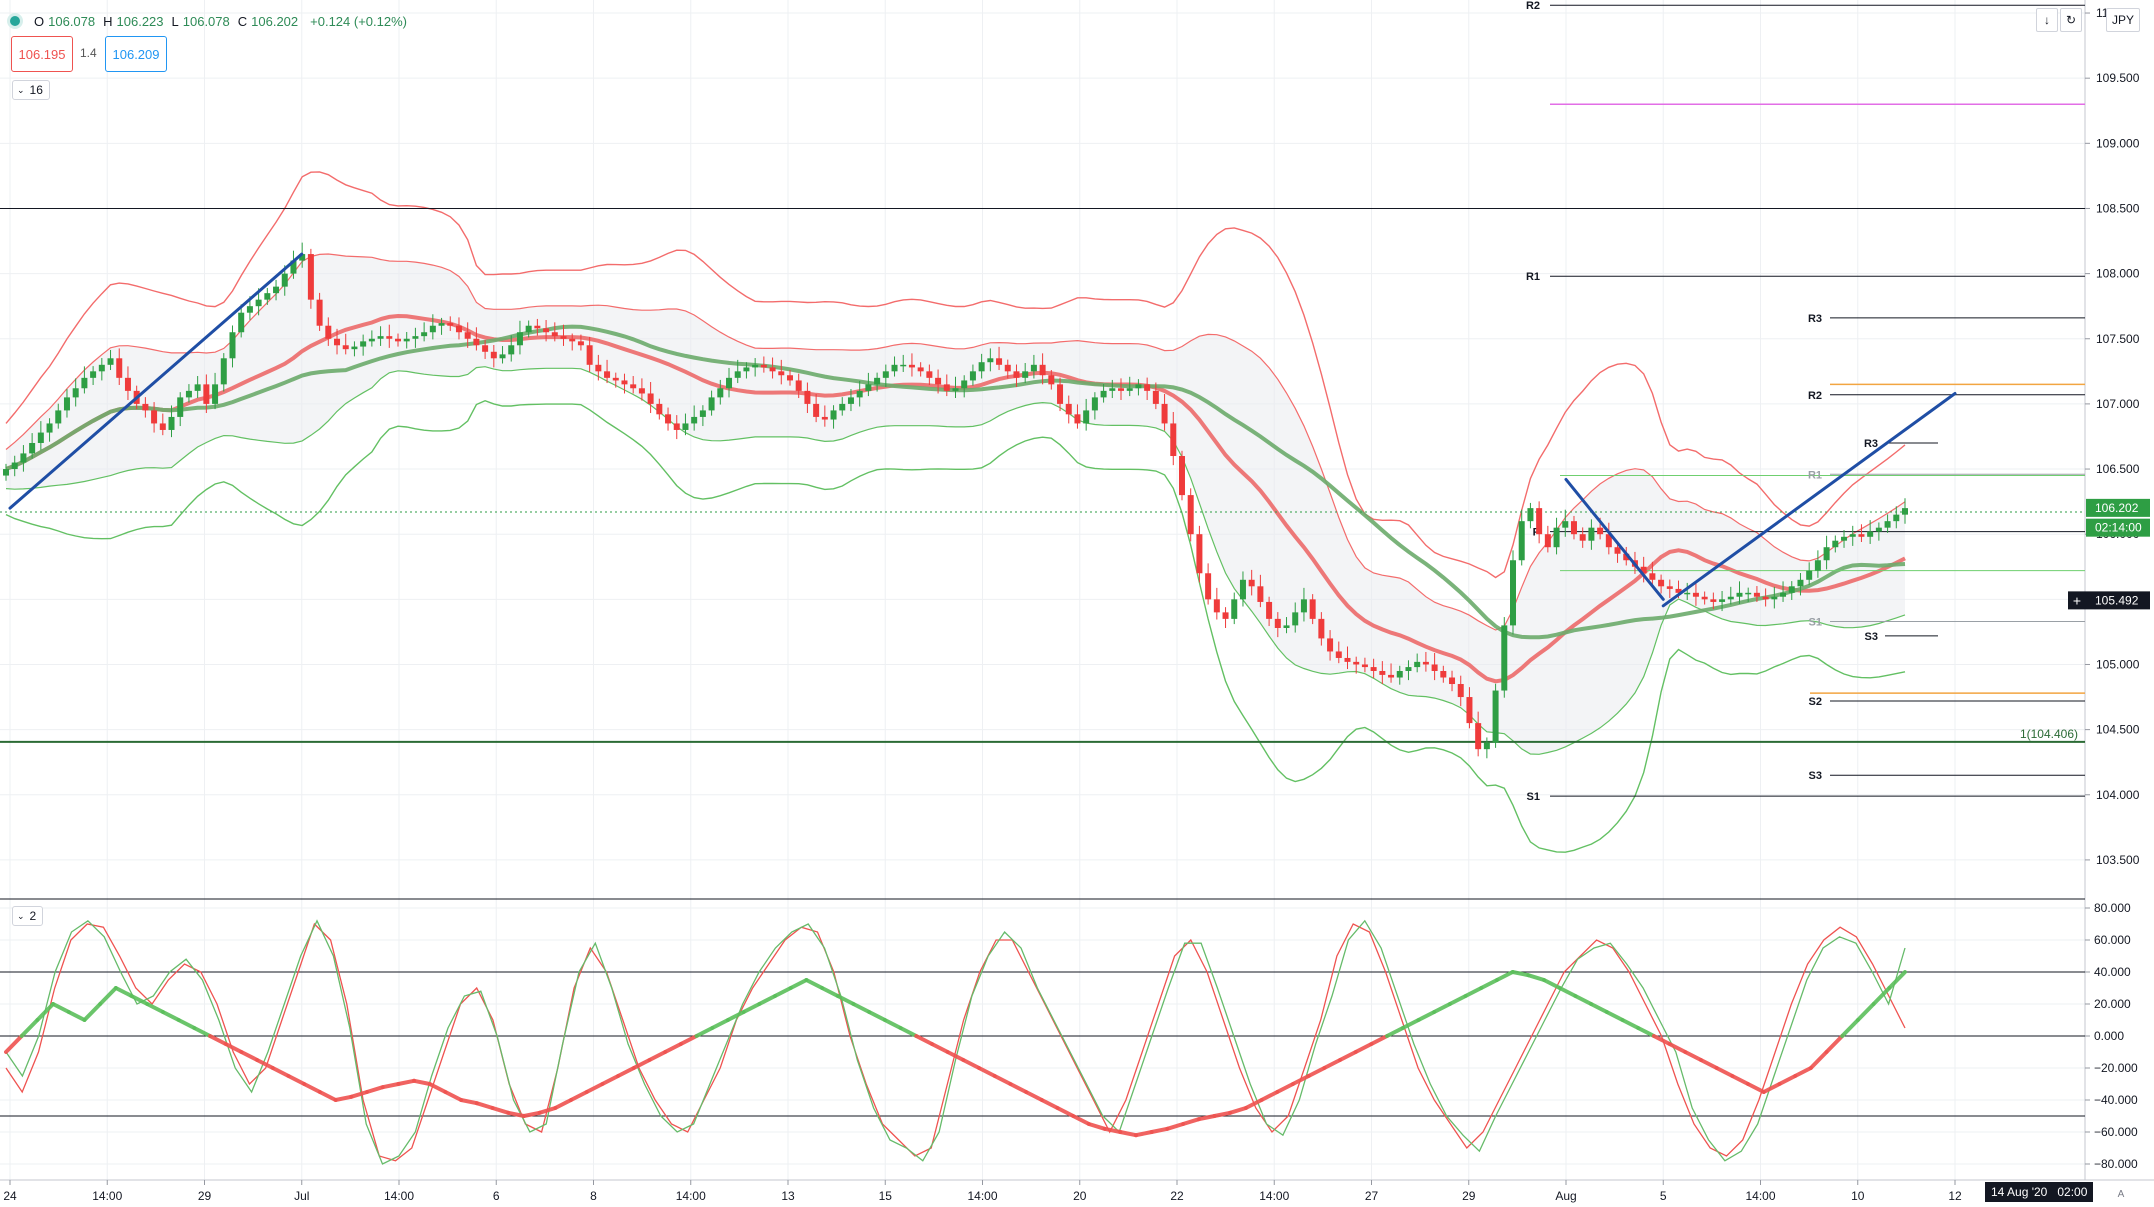 Image resolution: width=2154 pixels, height=1207 pixels. What do you see at coordinates (1815, 396) in the screenshot?
I see `pivot-label-r2: R2` at bounding box center [1815, 396].